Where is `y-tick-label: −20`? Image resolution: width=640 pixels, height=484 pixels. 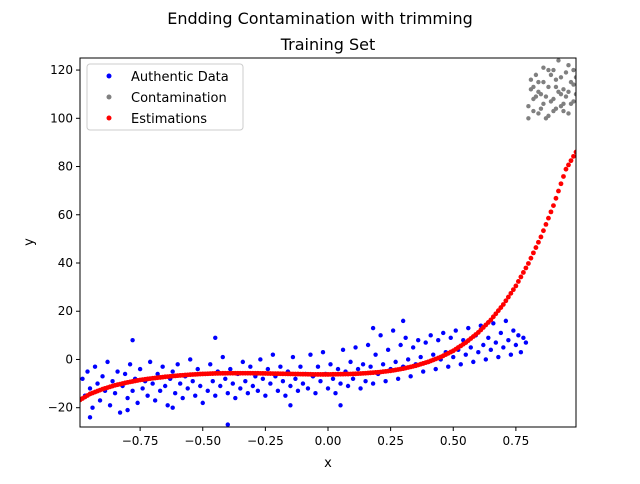 y-tick-label: −20 is located at coordinates (60, 408).